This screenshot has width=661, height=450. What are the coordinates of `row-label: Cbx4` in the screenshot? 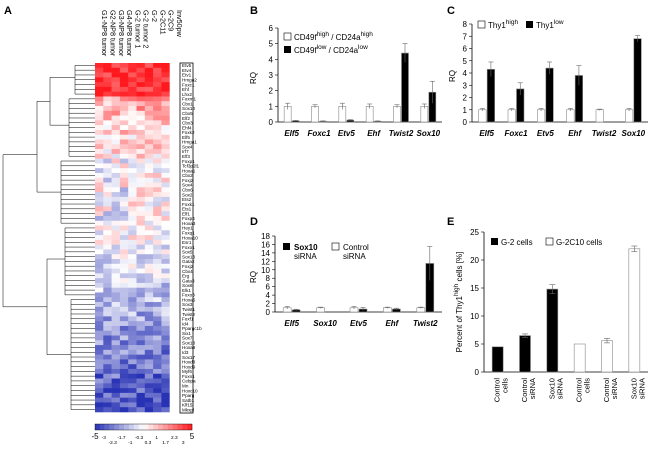 It's located at (187, 271).